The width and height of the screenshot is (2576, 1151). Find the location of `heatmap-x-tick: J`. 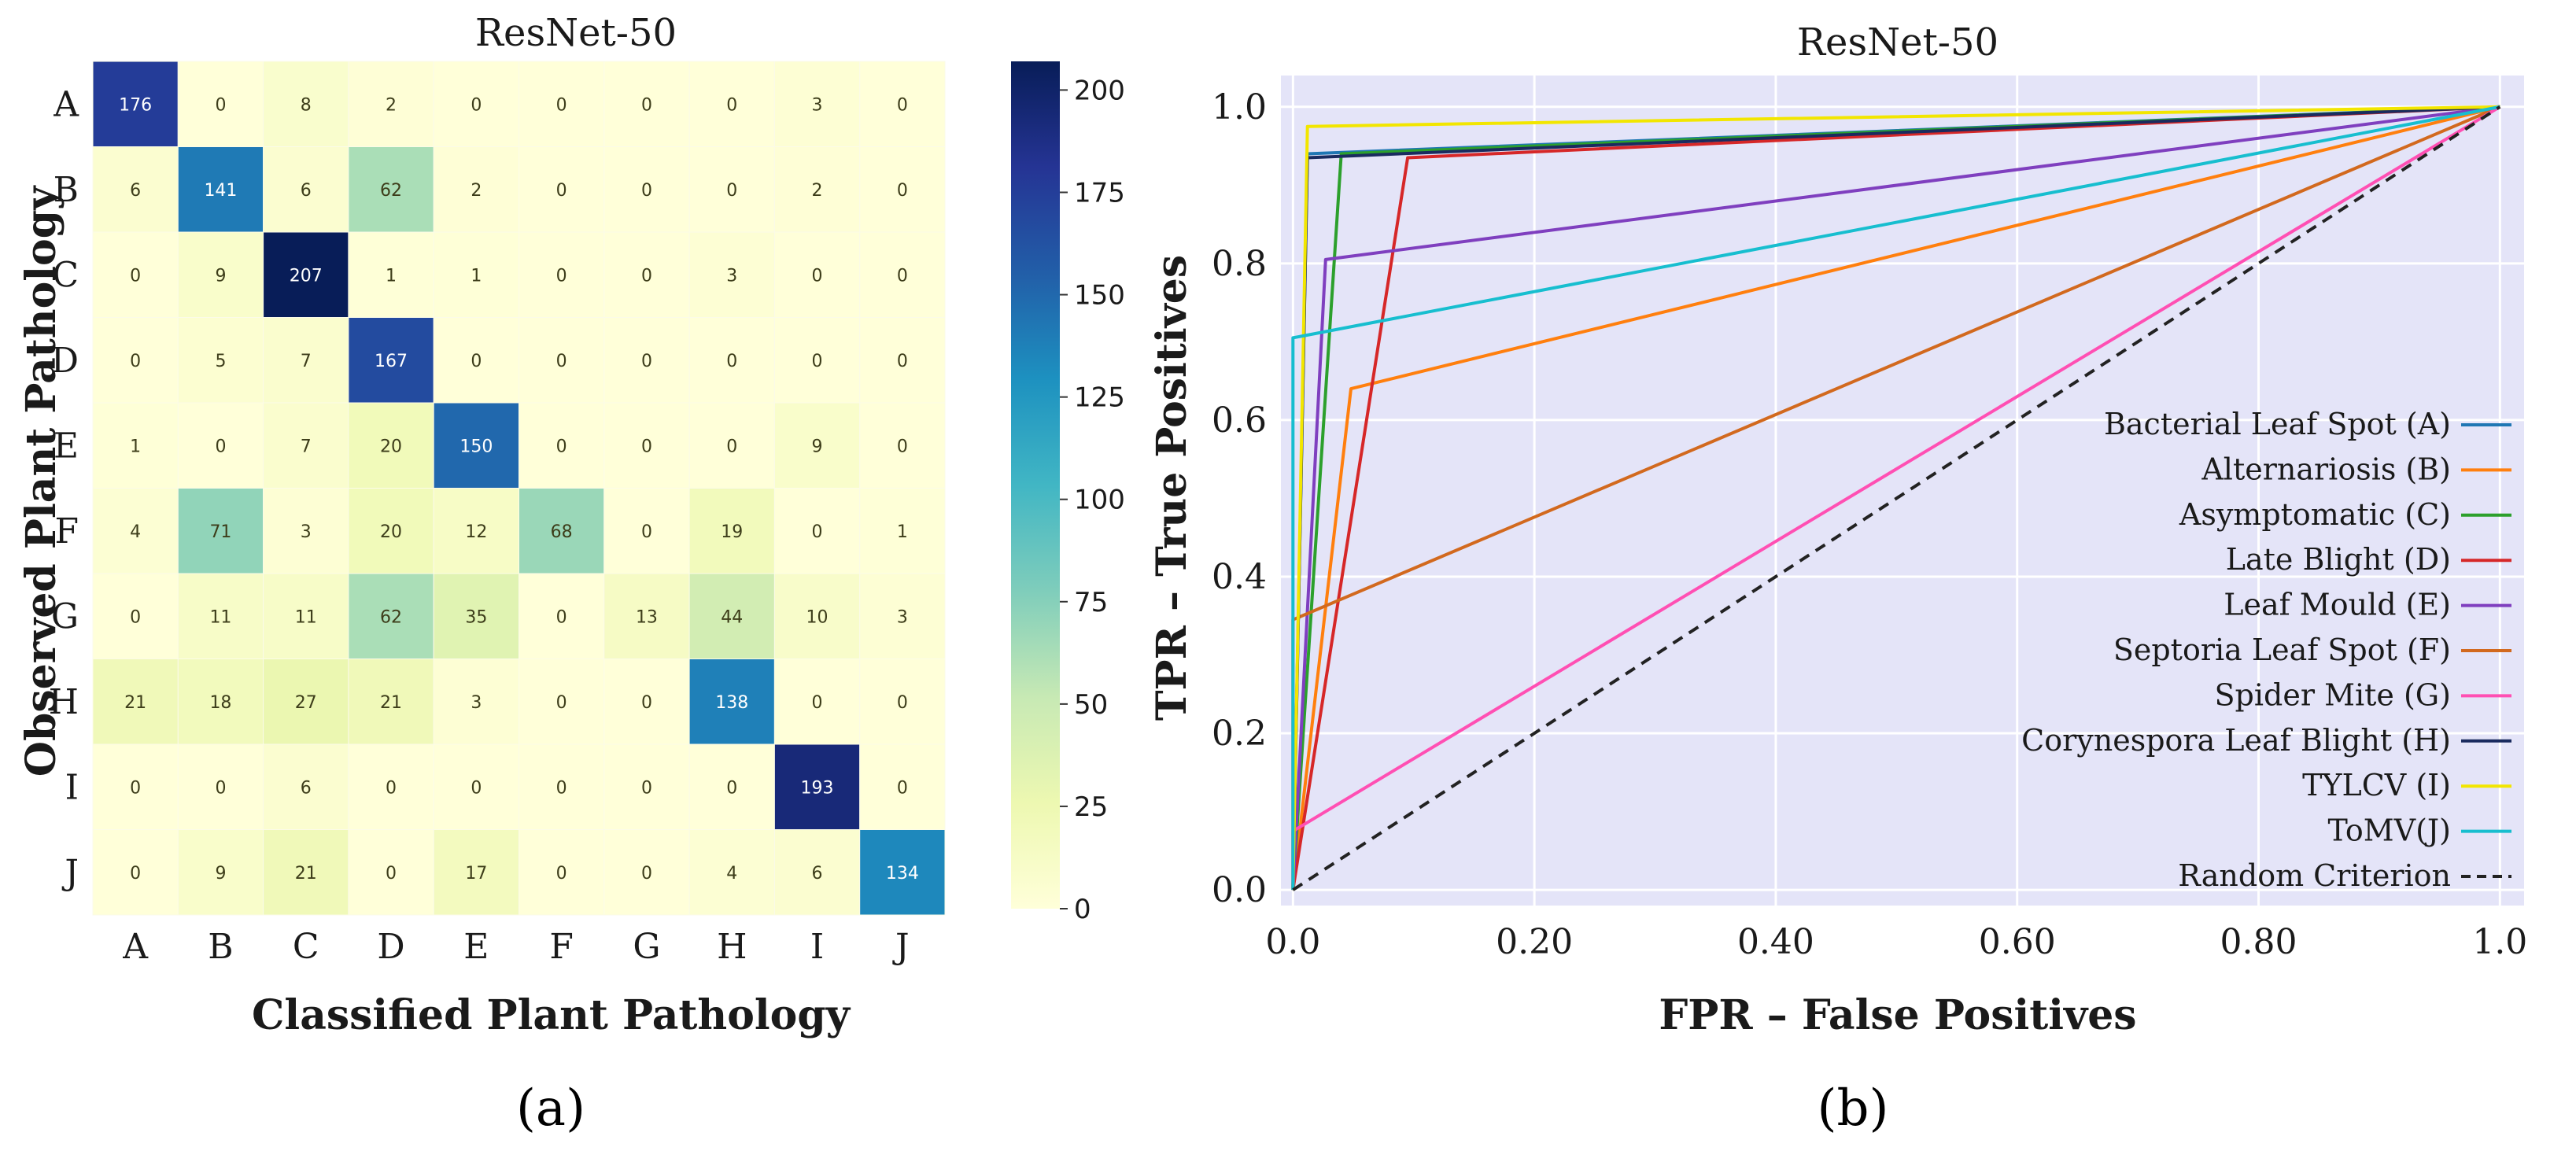

heatmap-x-tick: J is located at coordinates (901, 947).